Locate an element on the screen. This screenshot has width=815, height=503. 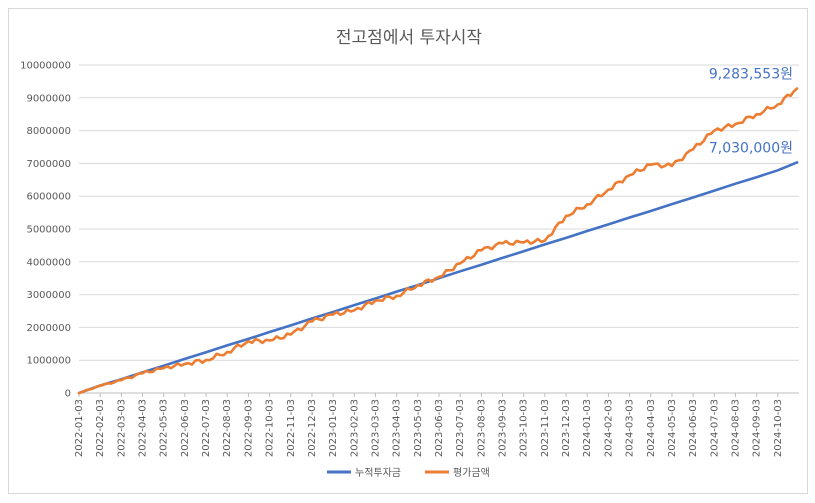
x-tick-label: 2022-01-03 is located at coordinates (79, 428).